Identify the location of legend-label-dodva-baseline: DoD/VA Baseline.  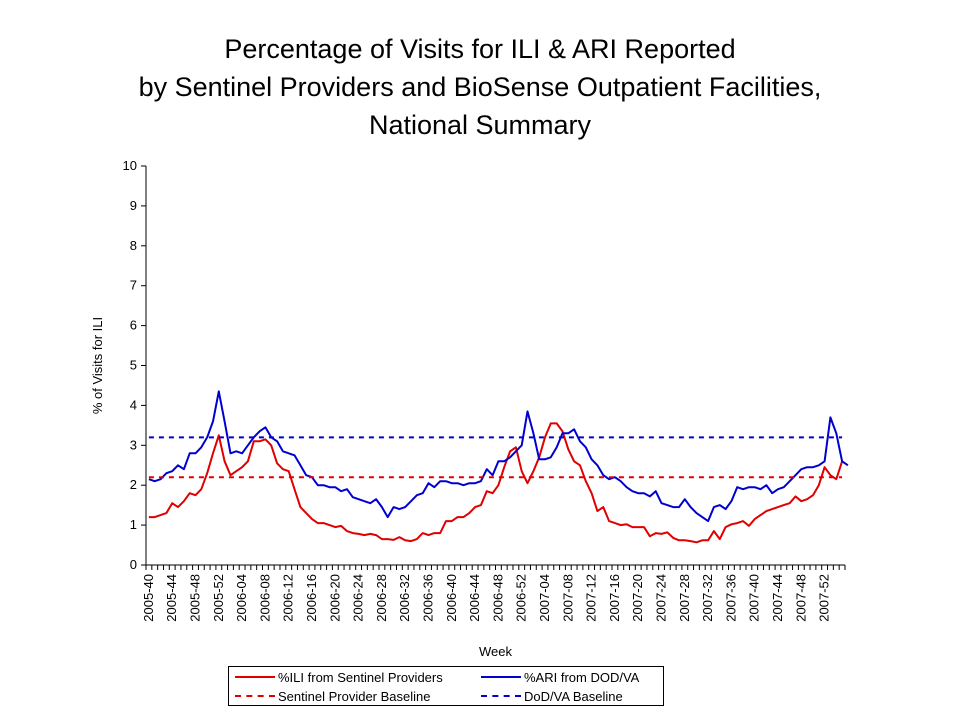
(573, 696).